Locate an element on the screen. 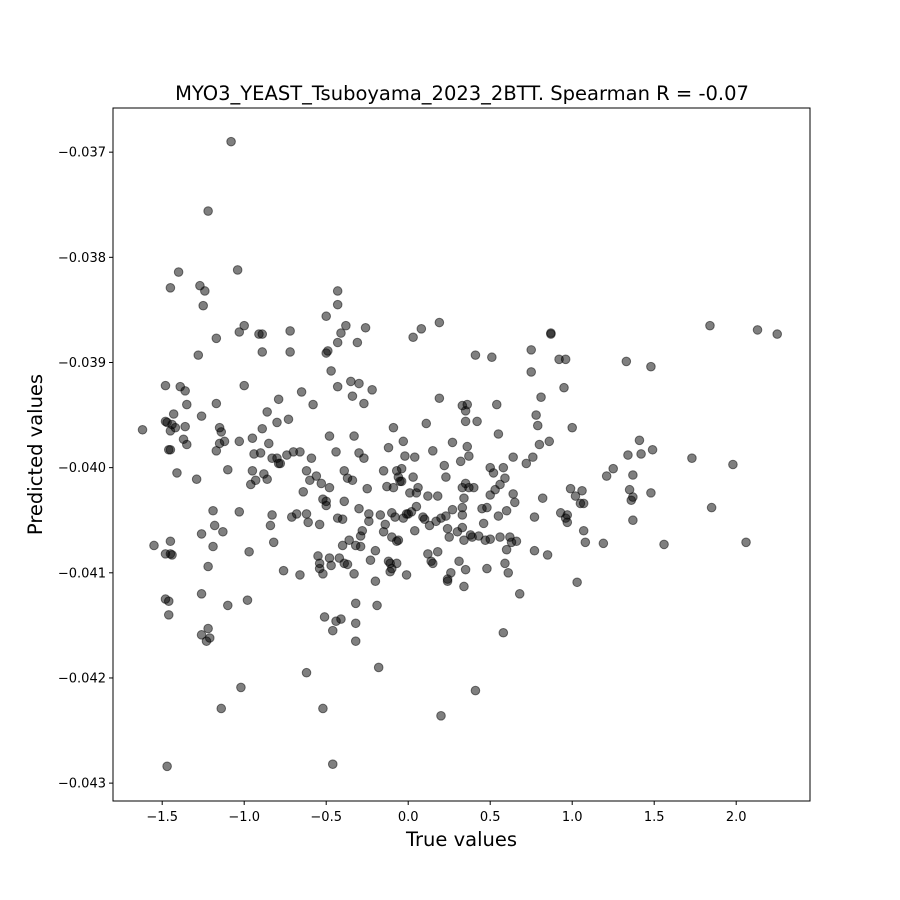 Image resolution: width=900 pixels, height=900 pixels. x-tick-label: −1.0 is located at coordinates (244, 817).